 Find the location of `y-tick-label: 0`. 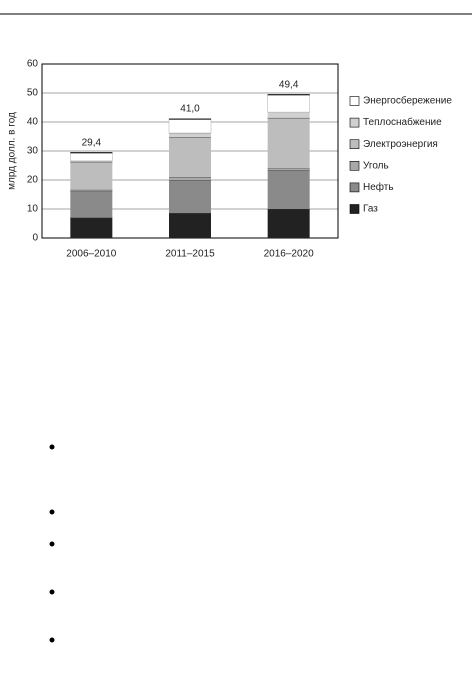

y-tick-label: 0 is located at coordinates (35, 238).